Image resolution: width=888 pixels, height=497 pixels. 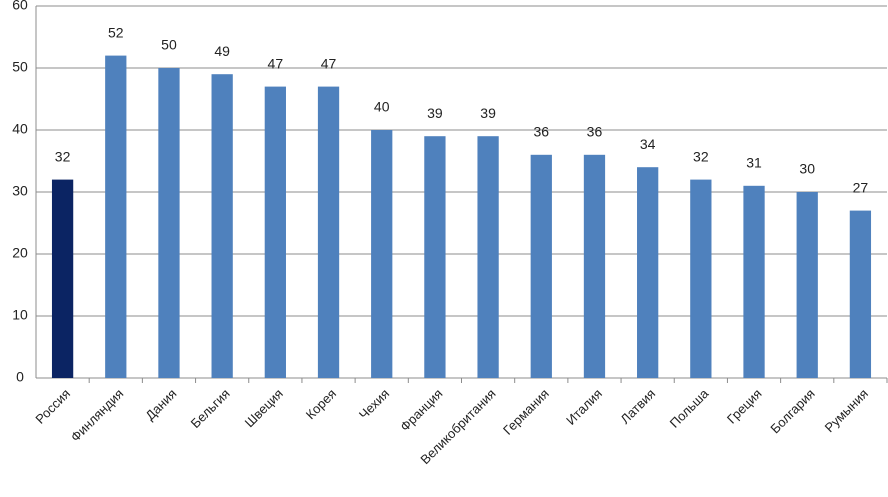 What do you see at coordinates (264, 408) in the screenshot?
I see `x-tick-label: Швеция` at bounding box center [264, 408].